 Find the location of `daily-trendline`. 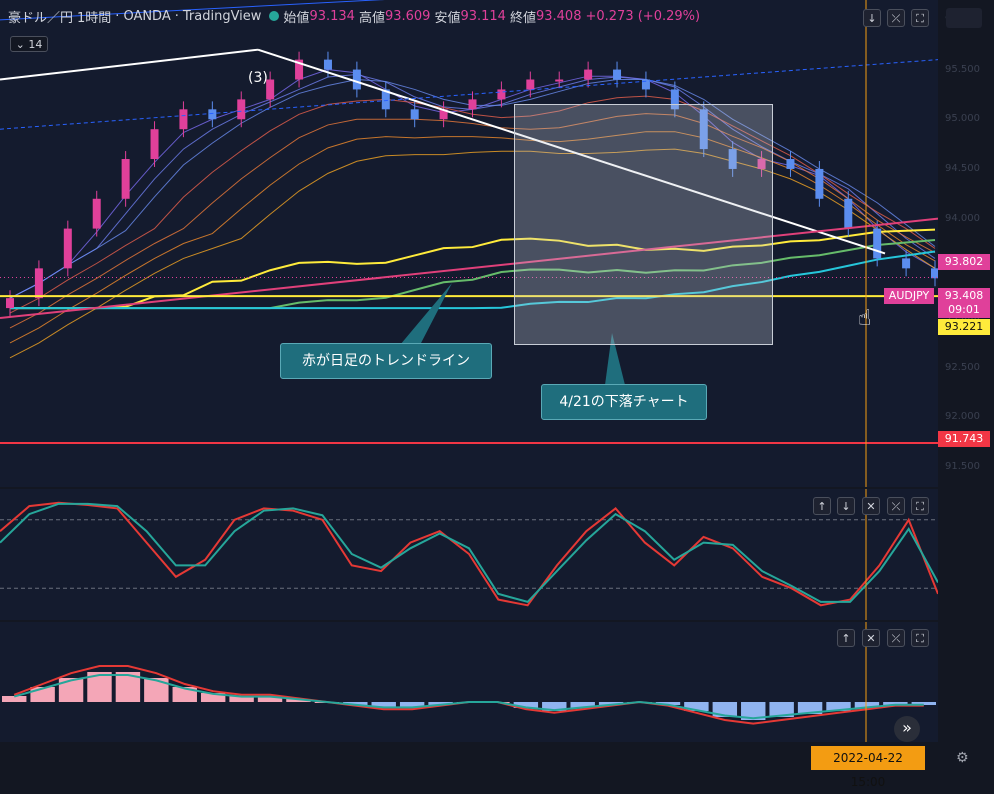

daily-trendline is located at coordinates (469, 268).